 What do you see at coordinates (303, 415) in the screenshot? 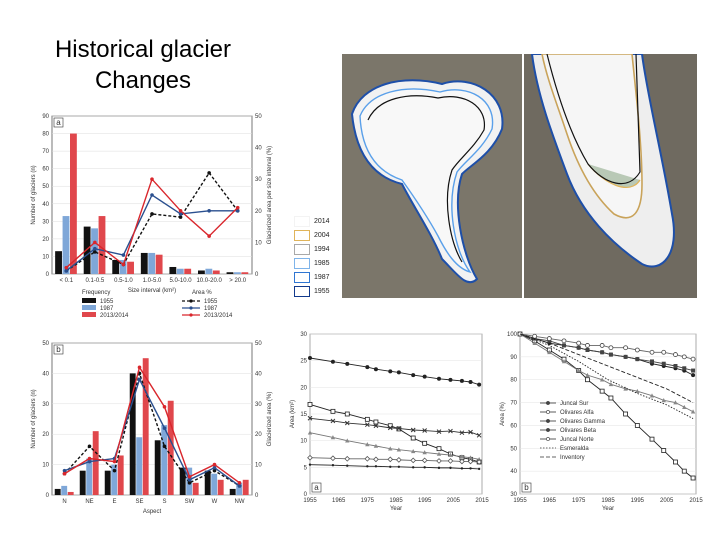
I see `y-tick-label: 15` at bounding box center [303, 415].